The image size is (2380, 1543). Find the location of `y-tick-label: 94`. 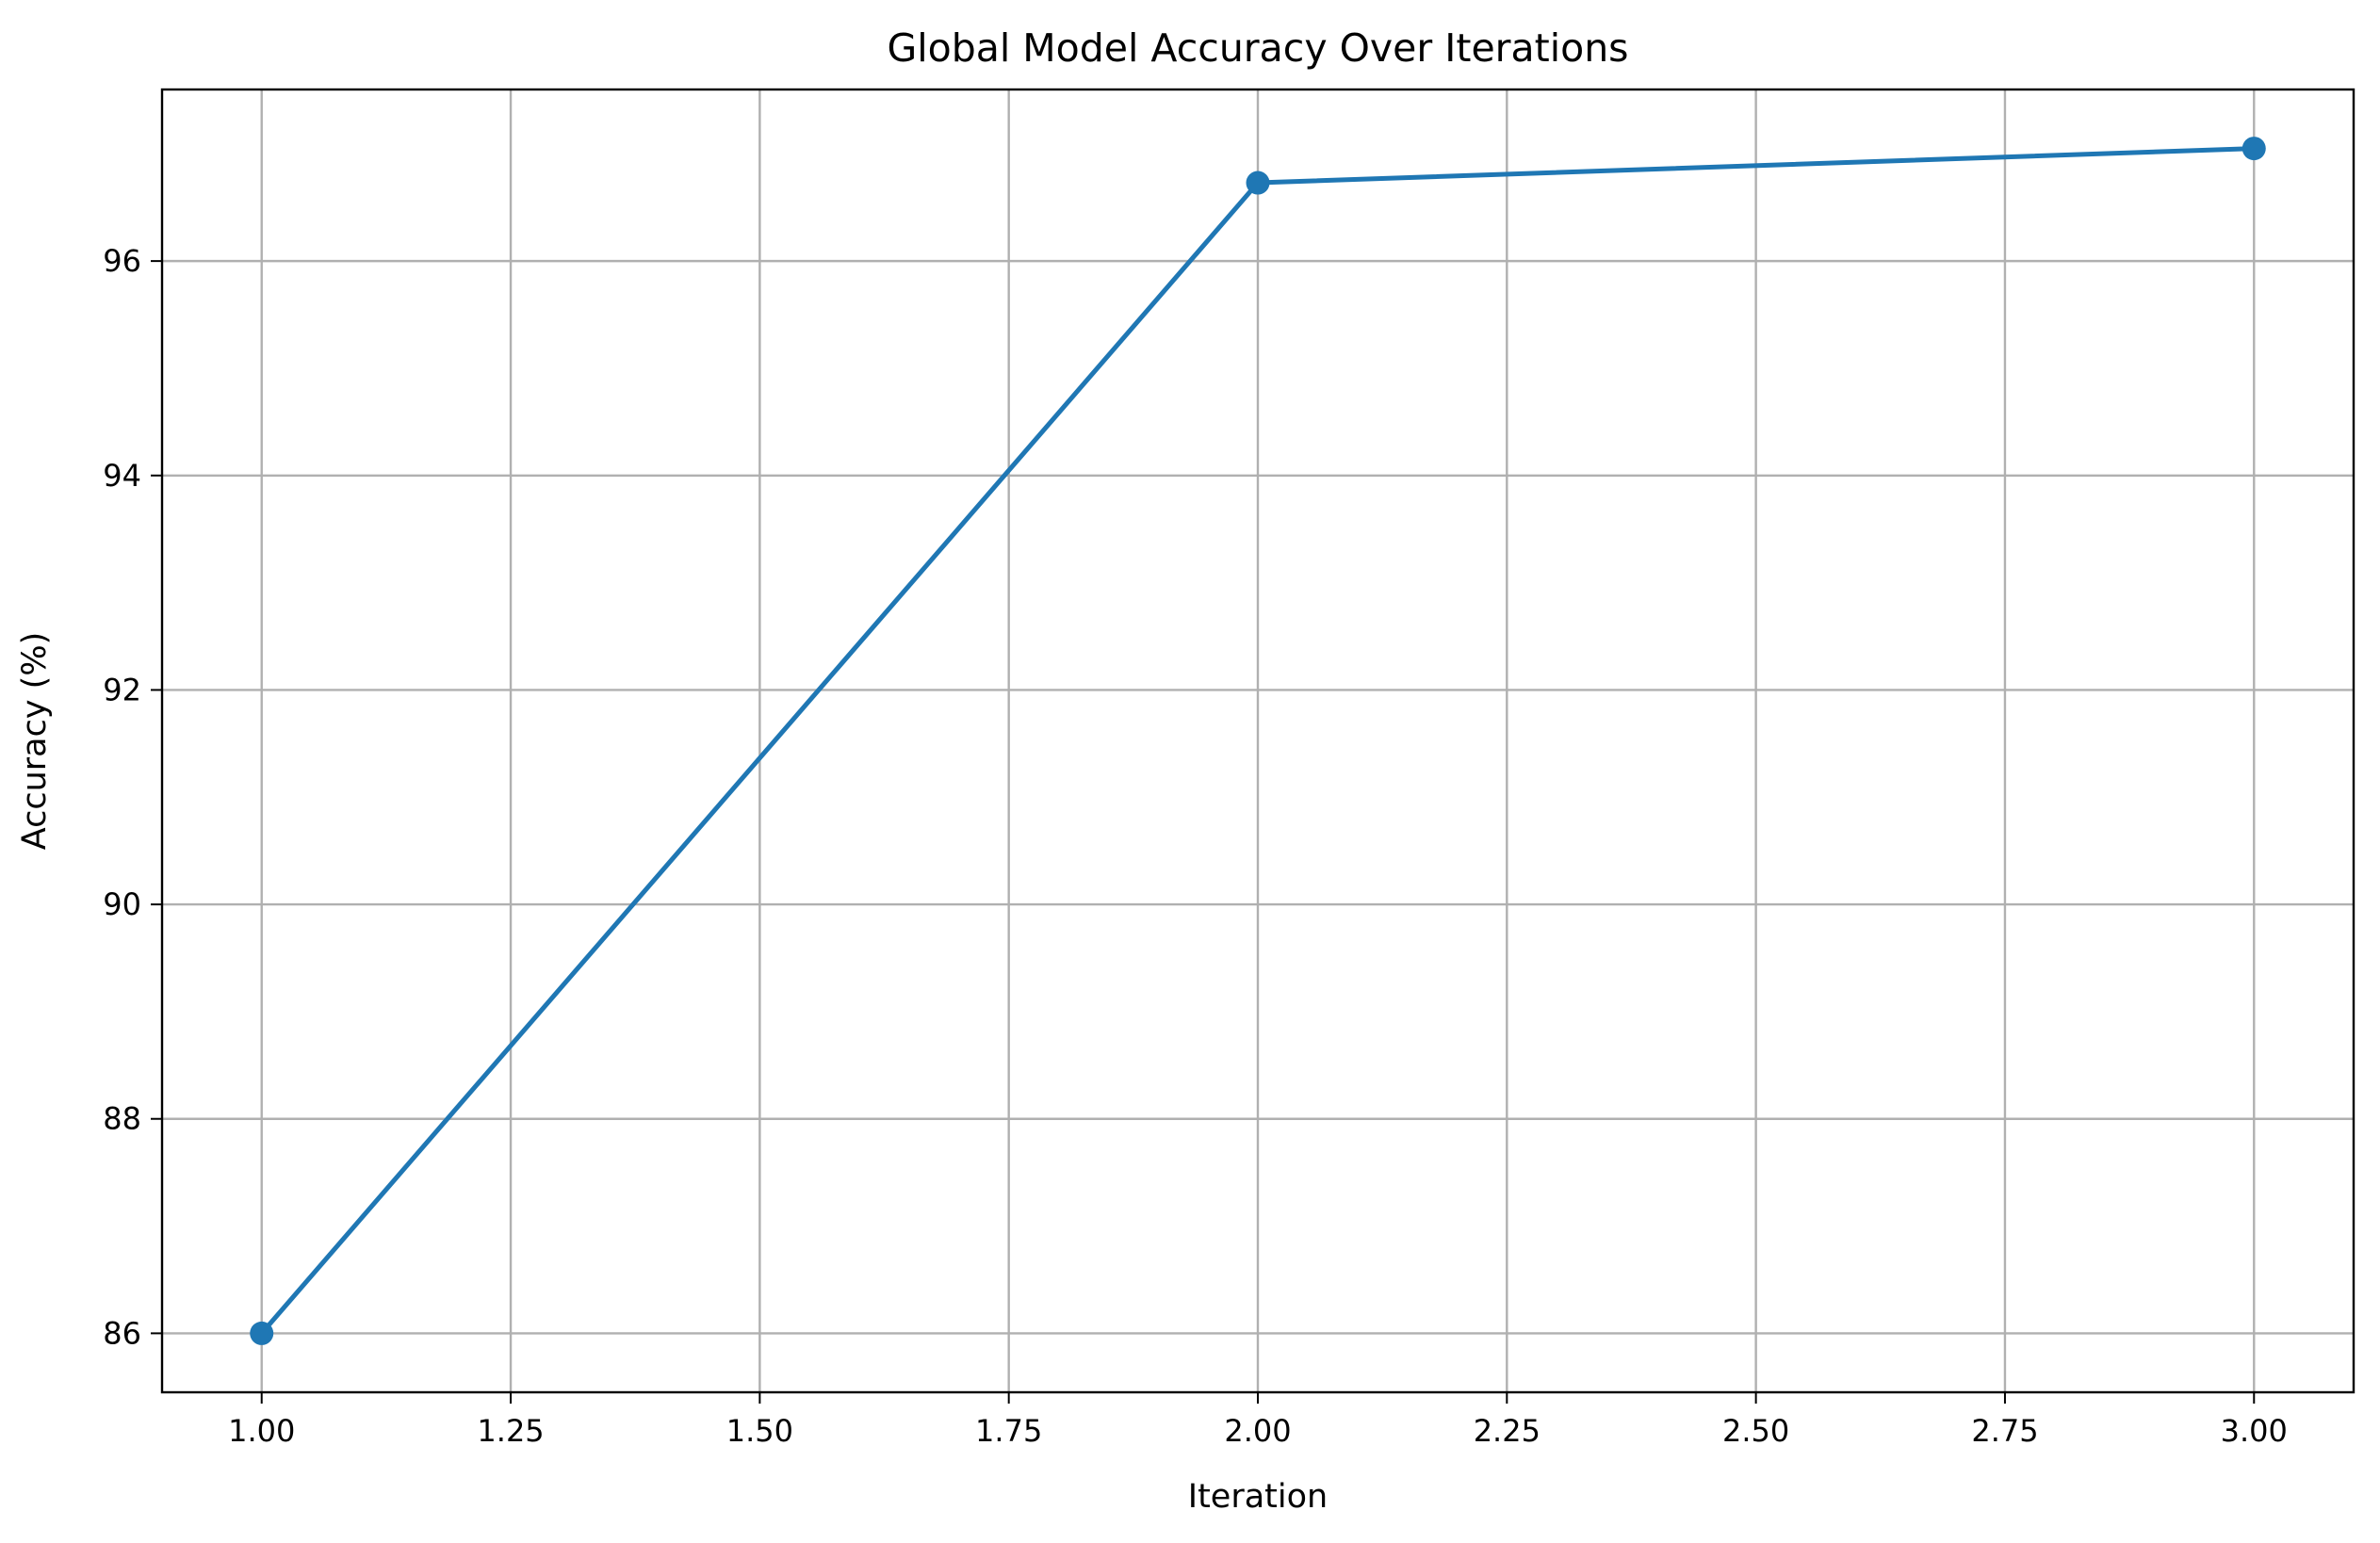

y-tick-label: 94 is located at coordinates (122, 476).